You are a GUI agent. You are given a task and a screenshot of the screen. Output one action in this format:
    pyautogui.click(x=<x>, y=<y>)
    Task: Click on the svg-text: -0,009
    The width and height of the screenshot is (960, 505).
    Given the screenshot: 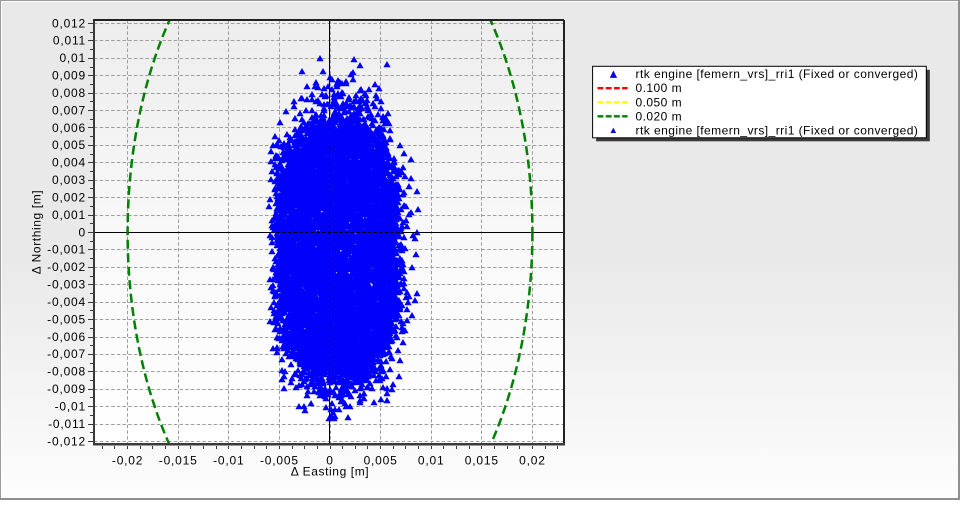 What is the action you would take?
    pyautogui.click(x=66, y=389)
    